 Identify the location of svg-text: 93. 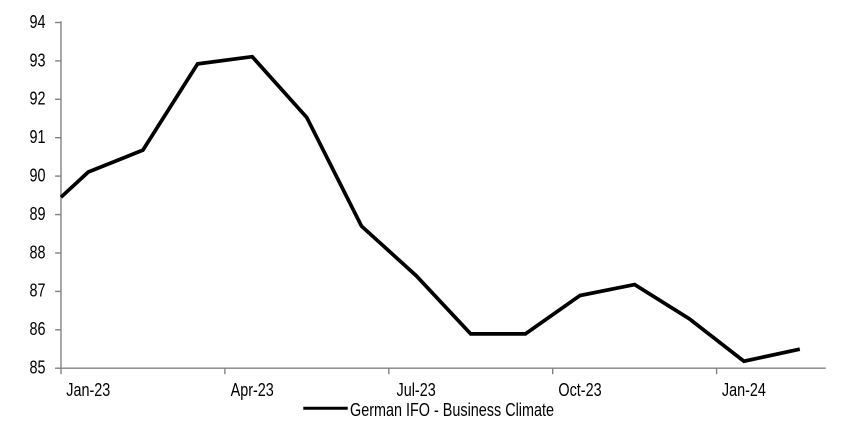
(38, 60).